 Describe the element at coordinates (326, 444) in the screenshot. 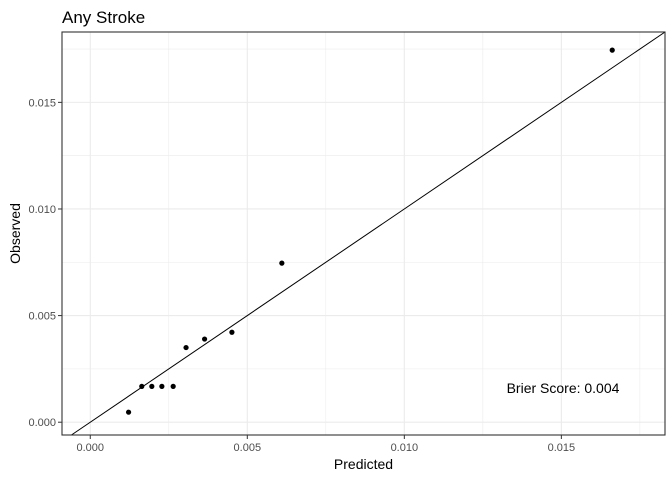

I see `x-axis-ticks: 0.000 0.005 0.010 0.015` at that location.